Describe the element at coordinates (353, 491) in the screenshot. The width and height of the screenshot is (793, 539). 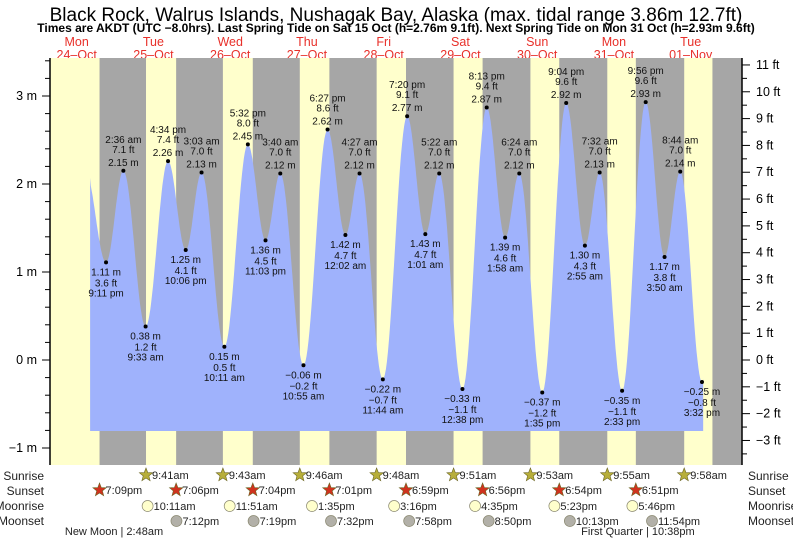
I see `sunset-time: 7:01pm` at that location.